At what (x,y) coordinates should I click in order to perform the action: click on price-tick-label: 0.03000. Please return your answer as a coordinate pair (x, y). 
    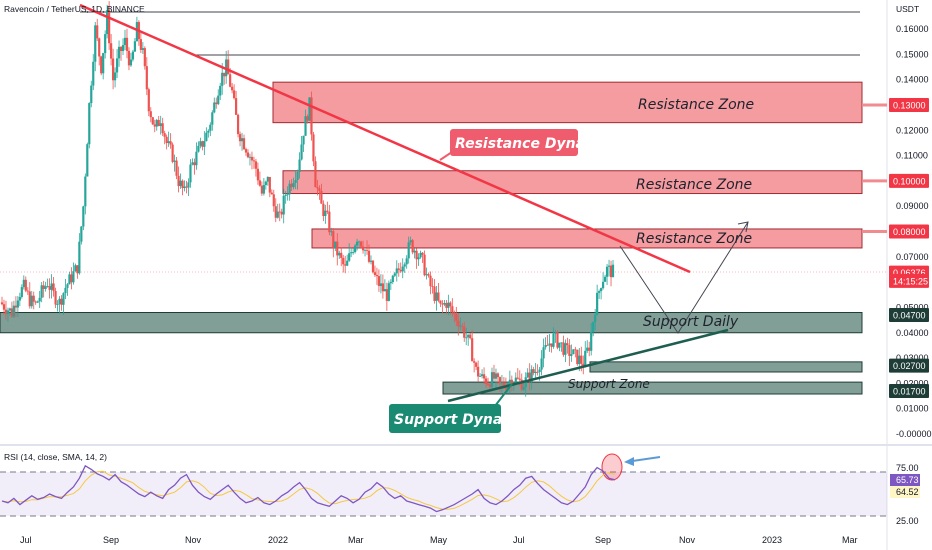
    Looking at the image, I should click on (912, 358).